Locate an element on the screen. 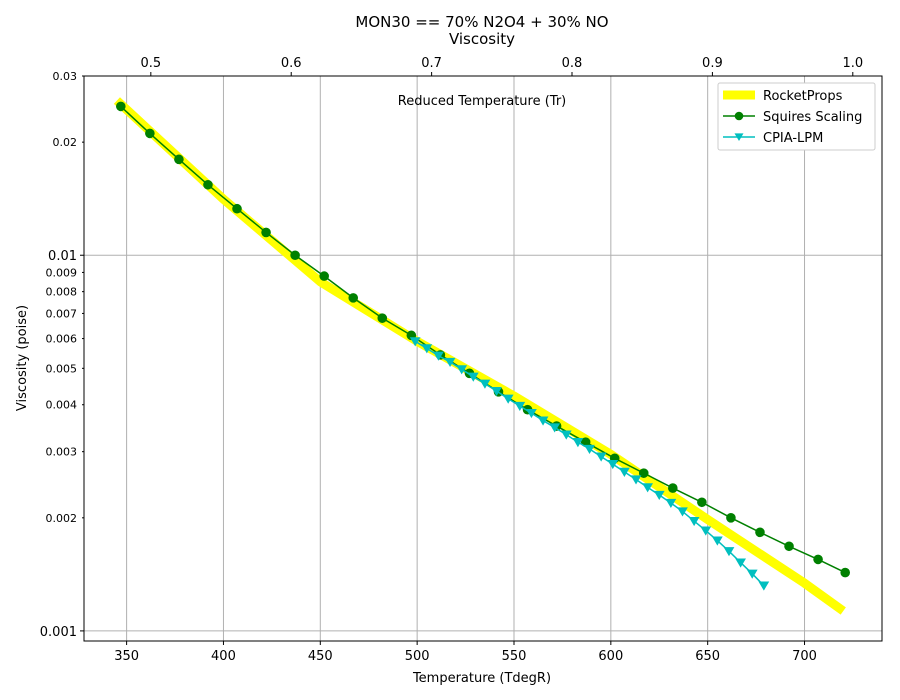 The image size is (900, 700). top-x-tick-label: 1.0 is located at coordinates (852, 63).